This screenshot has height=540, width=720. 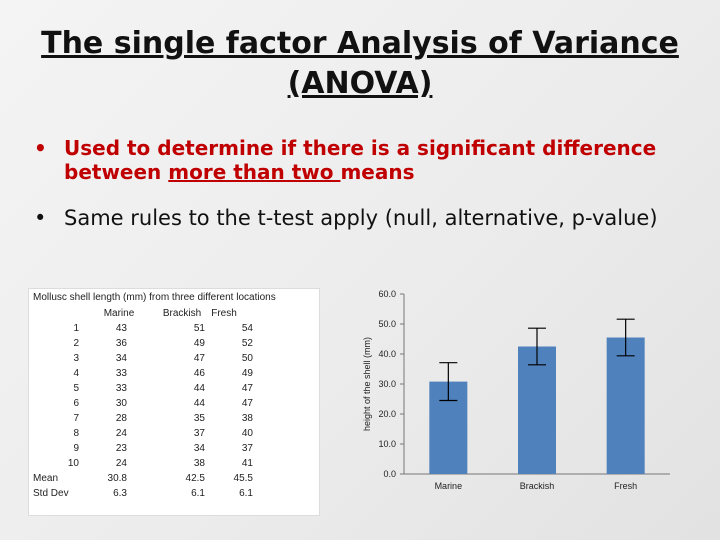 What do you see at coordinates (199, 373) in the screenshot?
I see `table-cell: 46` at bounding box center [199, 373].